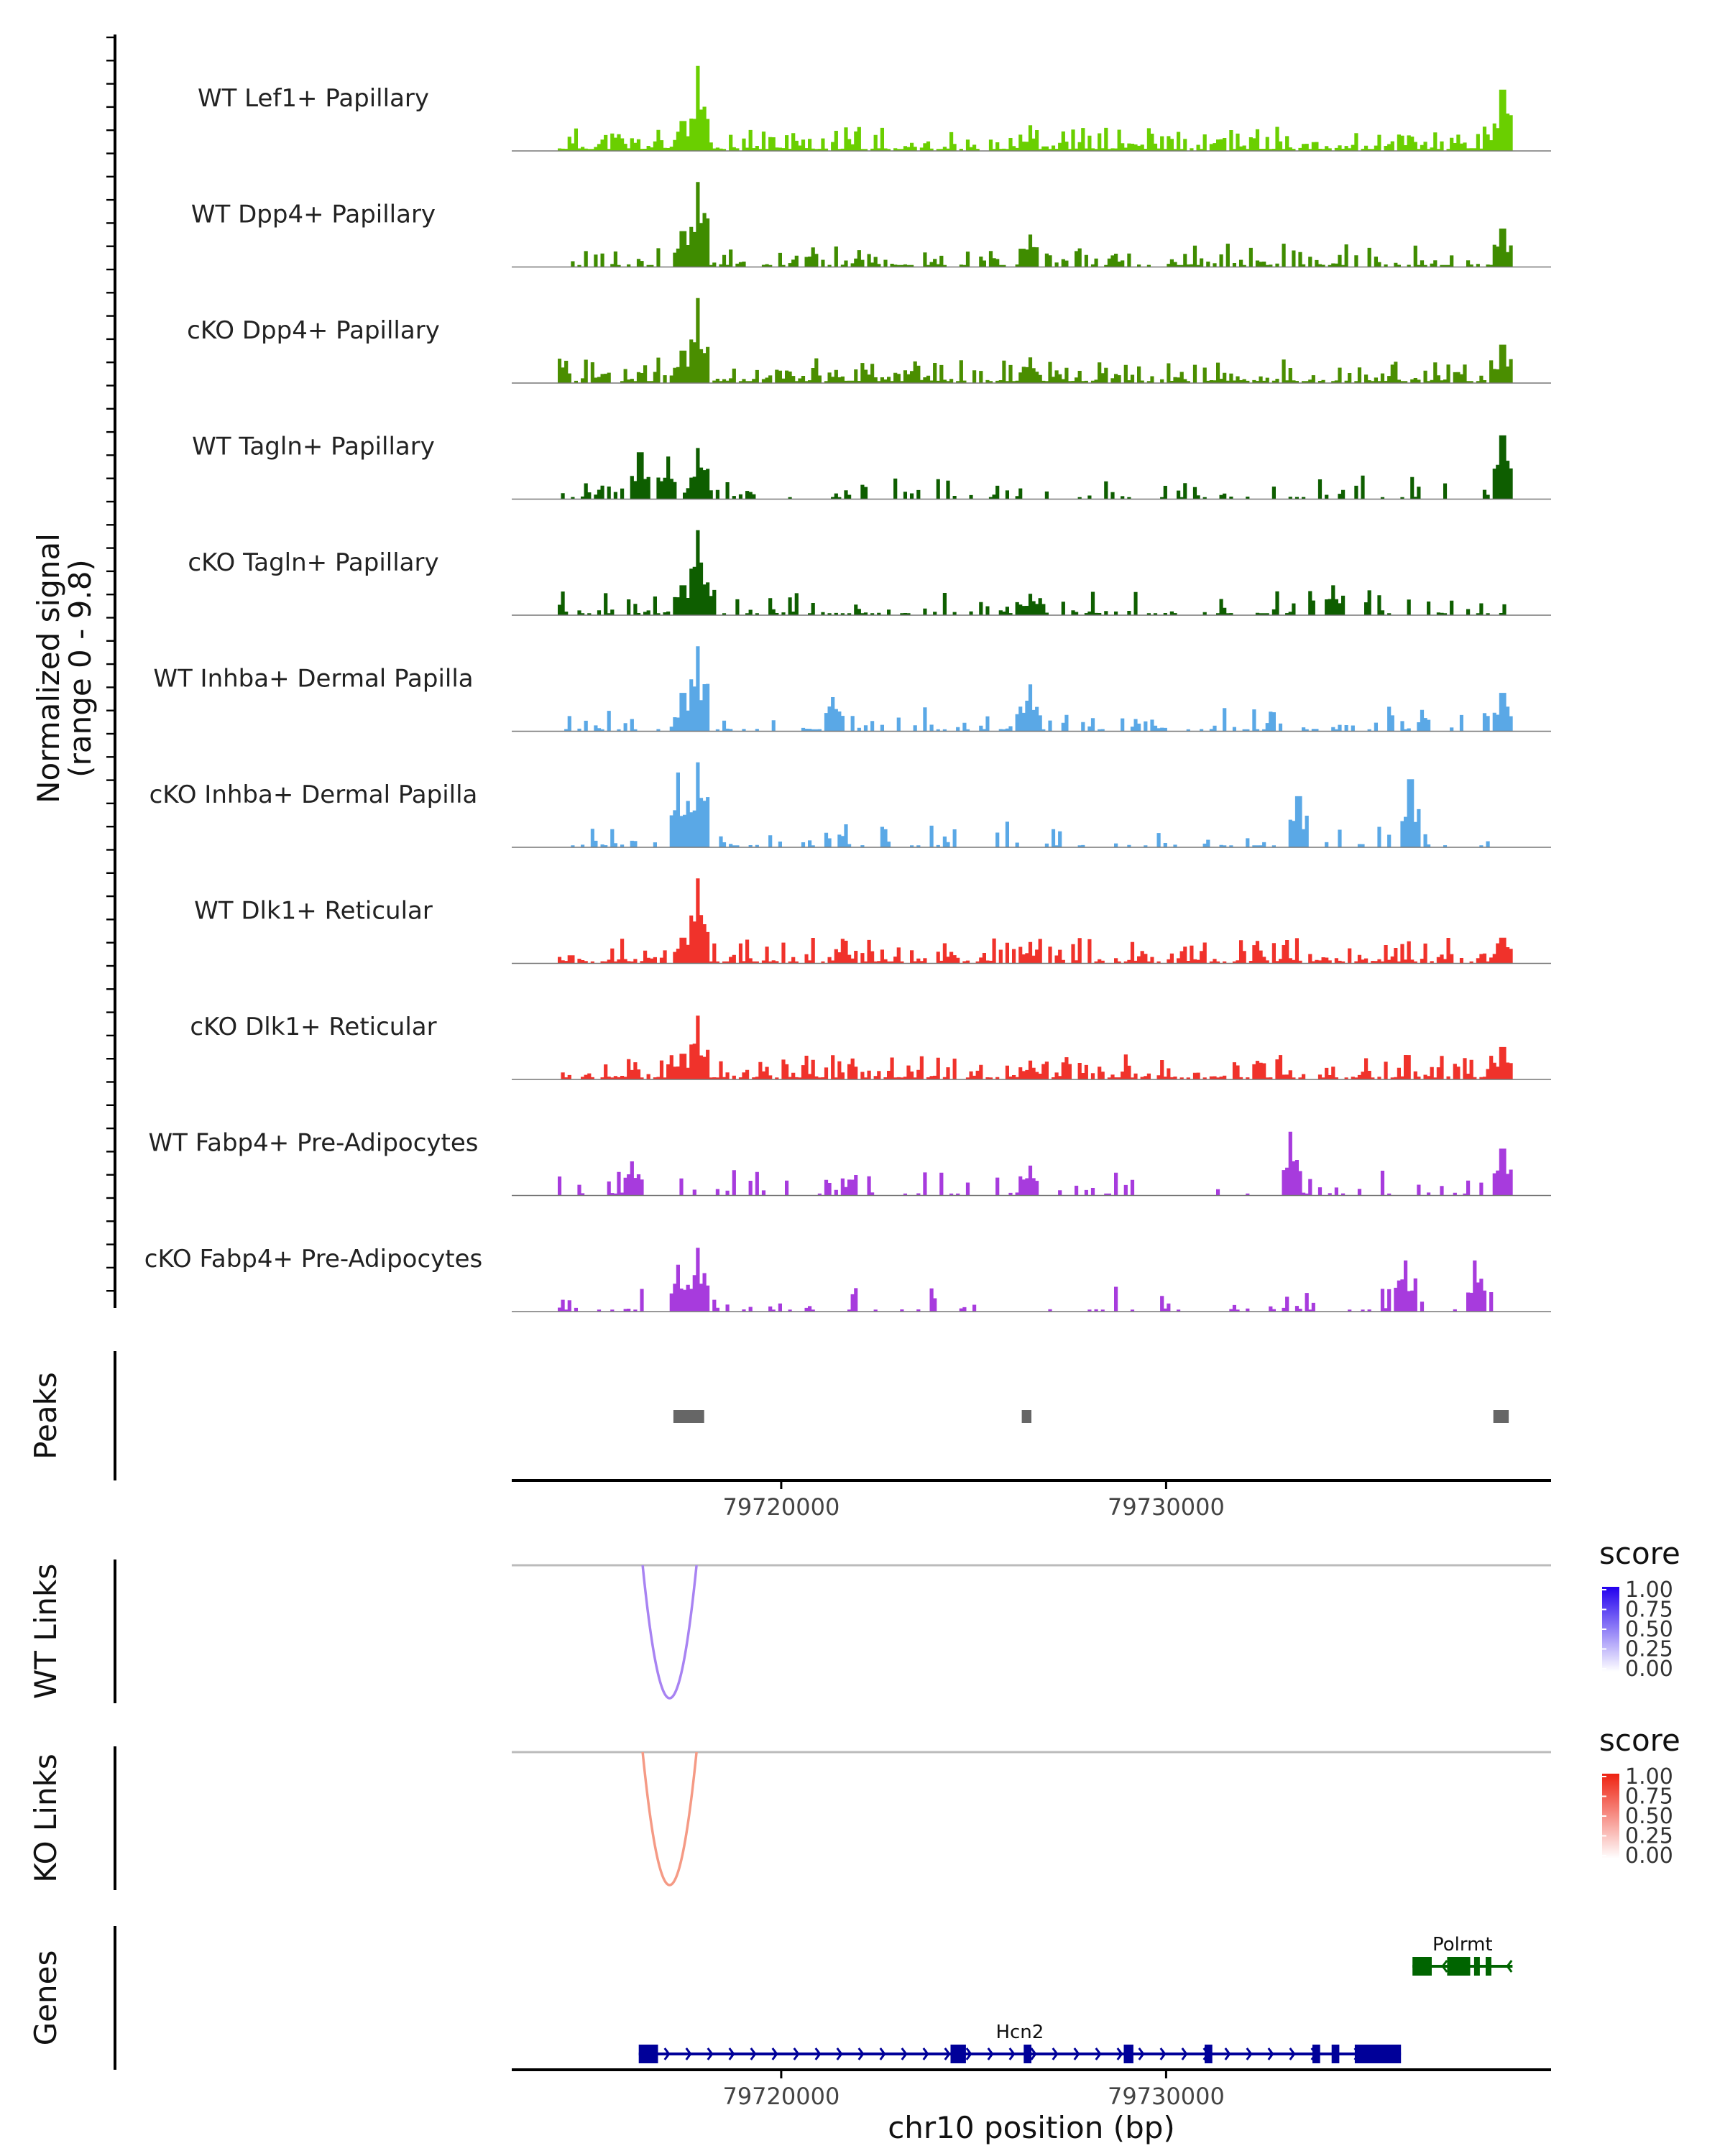 This screenshot has width=1725, height=2156. Describe the element at coordinates (313, 1259) in the screenshot. I see `coverage-track-label: cKO Fabp4+ Pre-Adipocytes` at that location.